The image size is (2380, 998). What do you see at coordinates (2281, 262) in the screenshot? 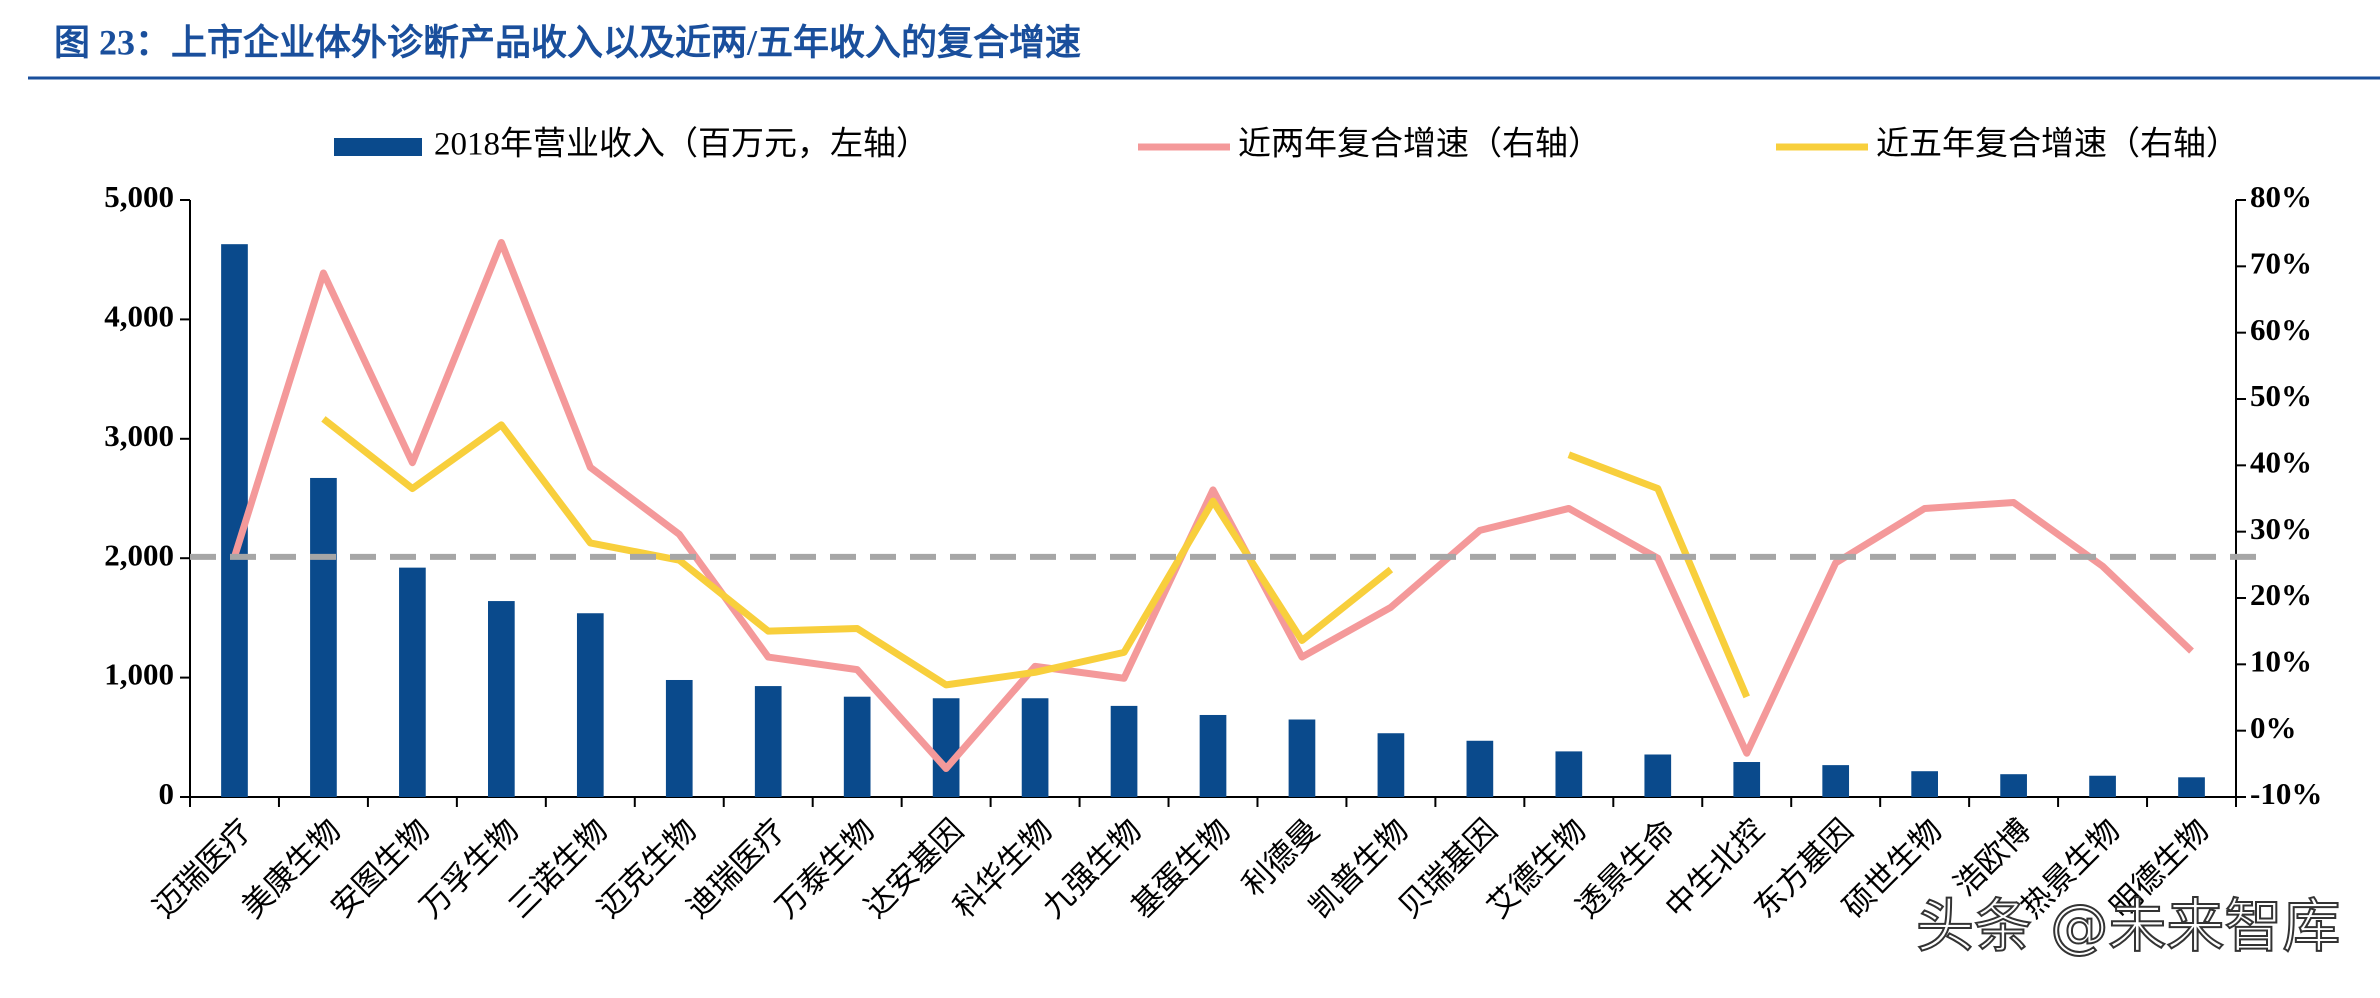
I see `y2-tick-label: 70%` at bounding box center [2281, 262].